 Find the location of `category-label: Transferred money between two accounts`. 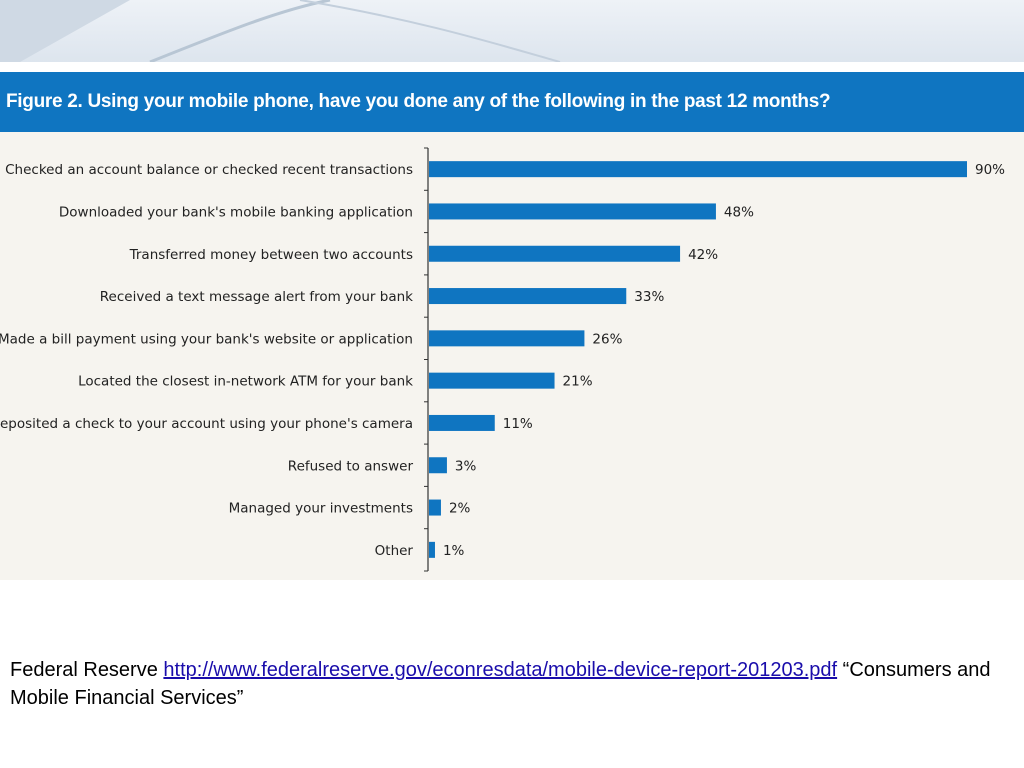

category-label: Transferred money between two accounts is located at coordinates (271, 255).